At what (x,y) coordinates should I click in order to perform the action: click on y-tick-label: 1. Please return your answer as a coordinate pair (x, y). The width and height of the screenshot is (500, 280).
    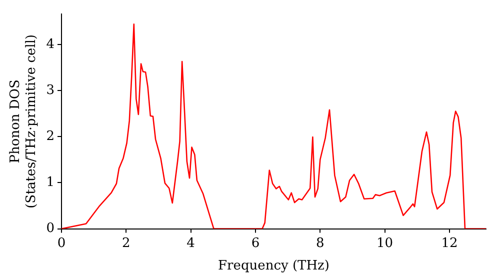
    Looking at the image, I should click on (50, 182).